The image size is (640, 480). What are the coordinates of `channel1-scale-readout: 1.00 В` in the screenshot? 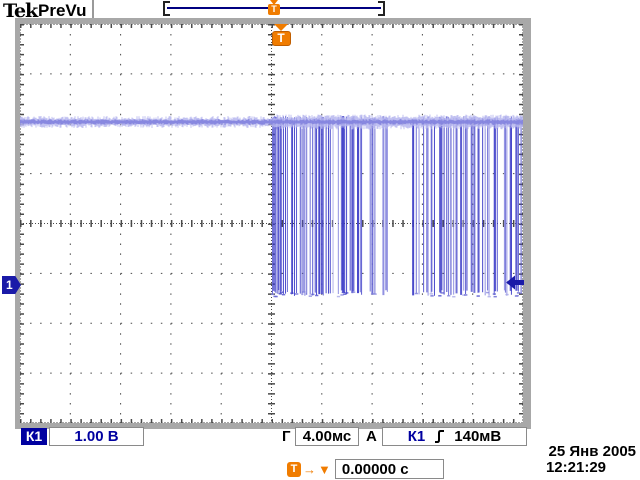 It's located at (96, 436).